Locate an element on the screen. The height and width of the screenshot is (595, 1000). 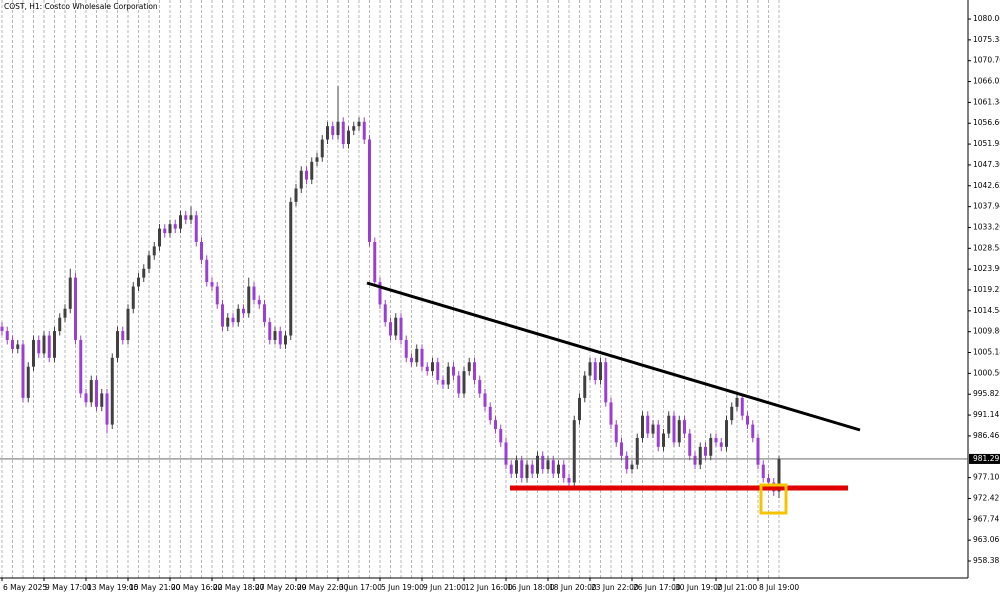
y-tick-label: 995.82 is located at coordinates (986, 393).